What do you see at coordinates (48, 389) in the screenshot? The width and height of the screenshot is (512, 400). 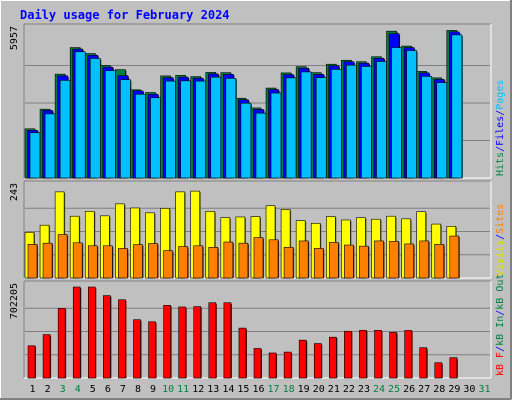 I see `x-tick-label-day-2: 2` at bounding box center [48, 389].